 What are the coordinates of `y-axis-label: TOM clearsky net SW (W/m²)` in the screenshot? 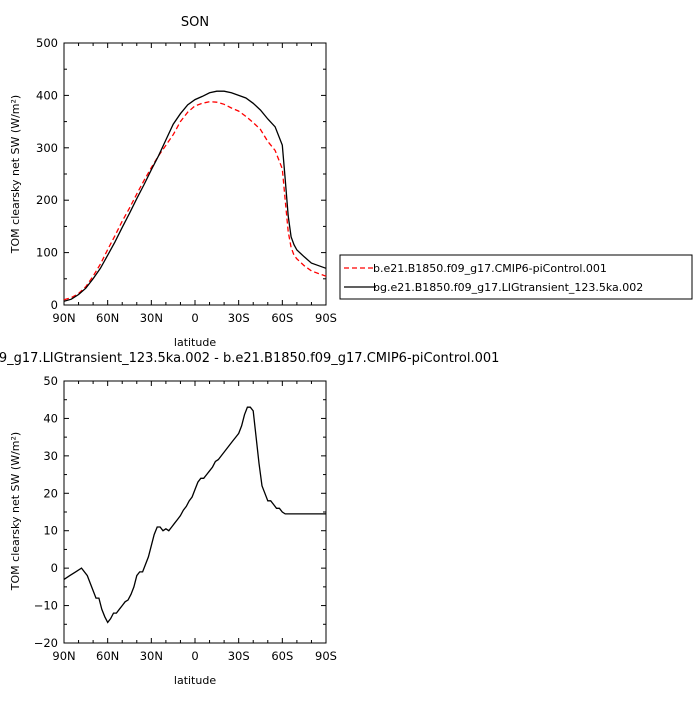 It's located at (15, 174).